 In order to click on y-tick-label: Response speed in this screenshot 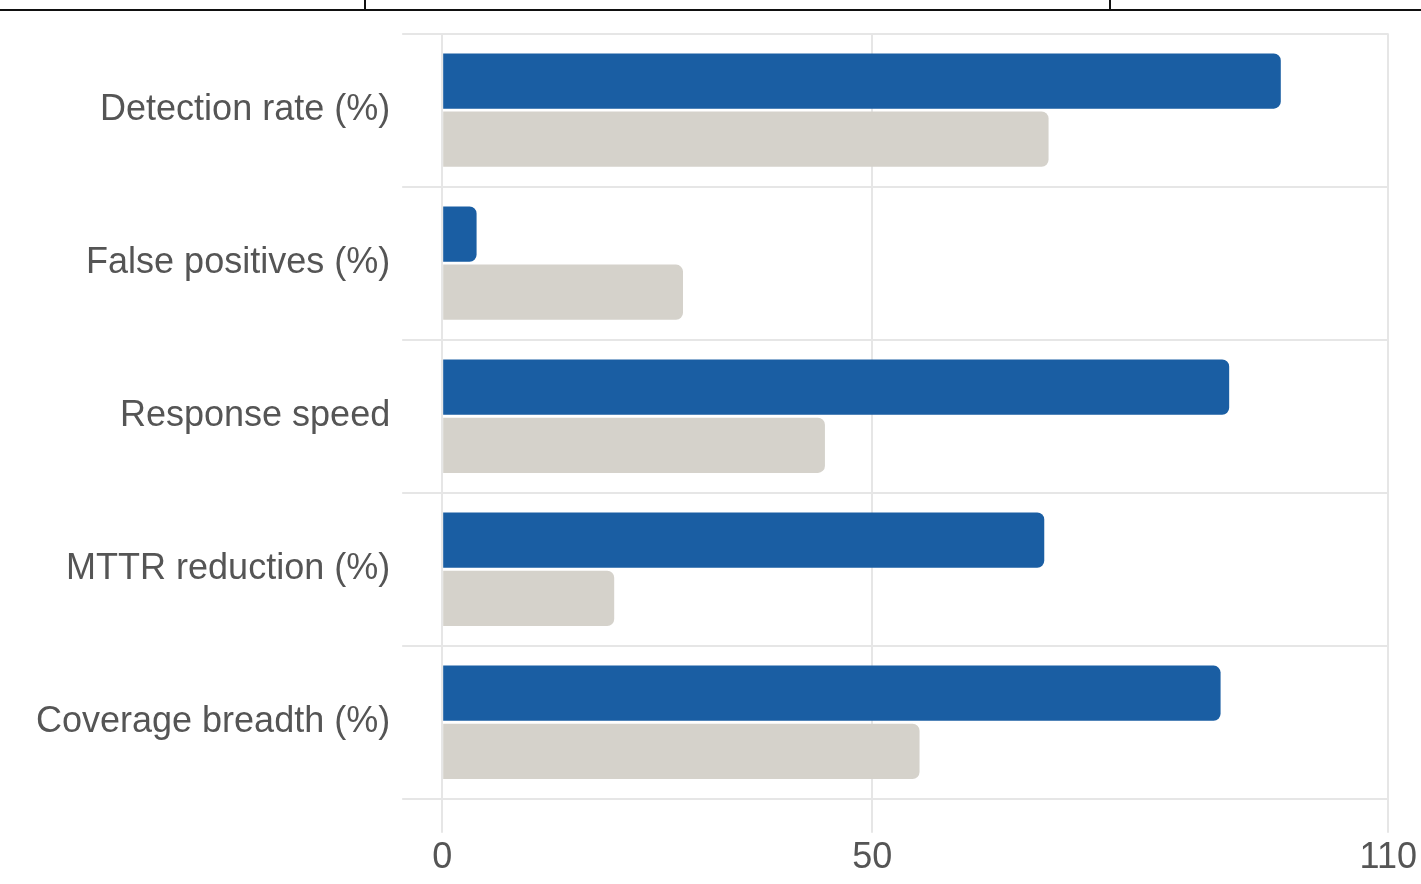, I will do `click(255, 414)`.